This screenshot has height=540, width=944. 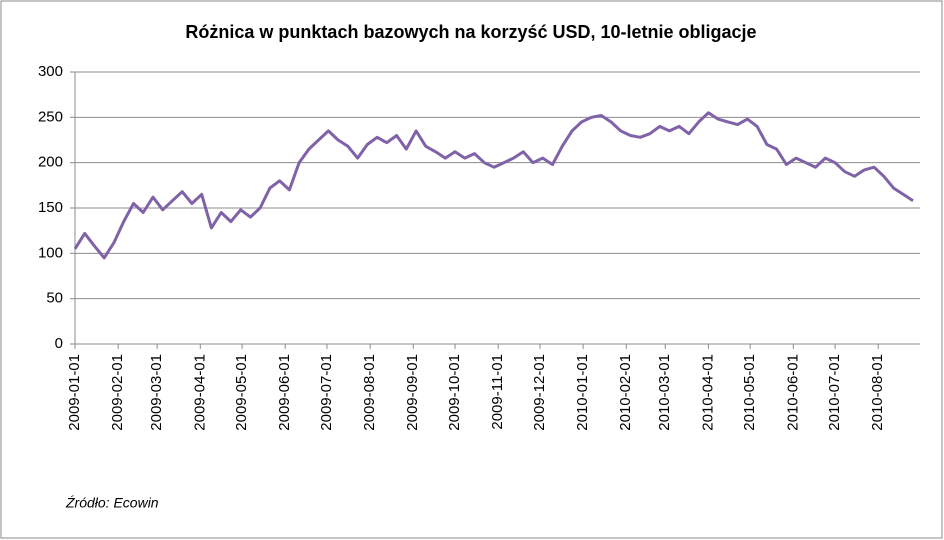 I want to click on y-tick-label: 200, so click(x=50, y=162).